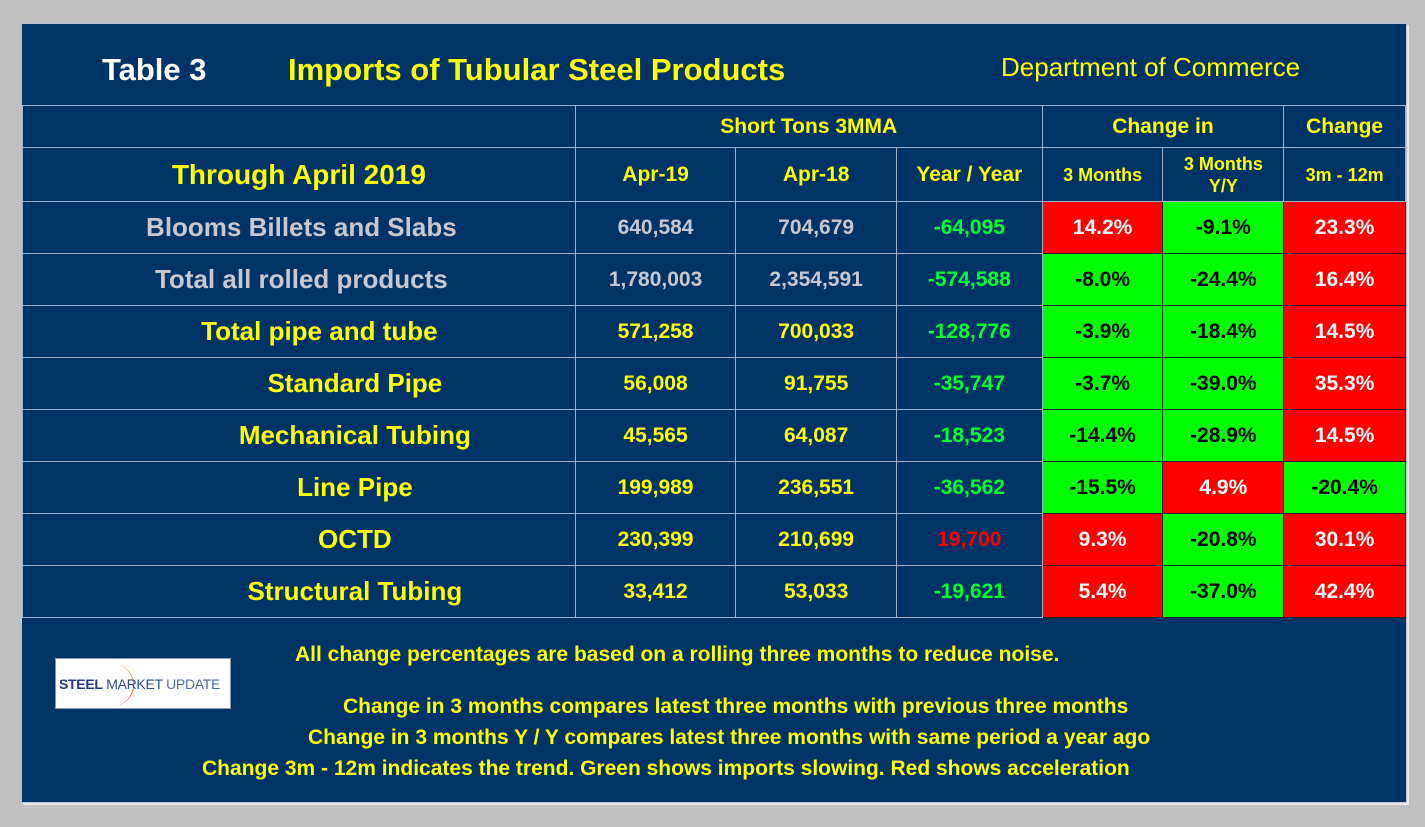 This screenshot has width=1425, height=827. Describe the element at coordinates (1102, 539) in the screenshot. I see `pct-3-months: 9.3%` at that location.